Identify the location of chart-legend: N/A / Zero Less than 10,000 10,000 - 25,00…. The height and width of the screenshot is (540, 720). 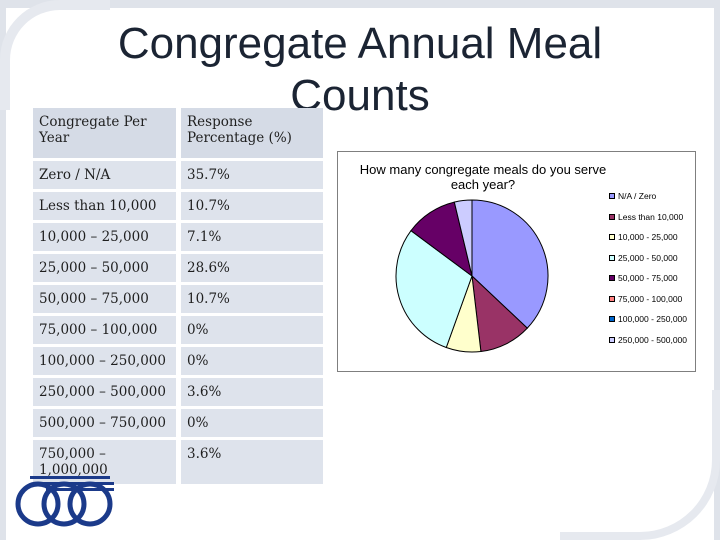
(655, 273).